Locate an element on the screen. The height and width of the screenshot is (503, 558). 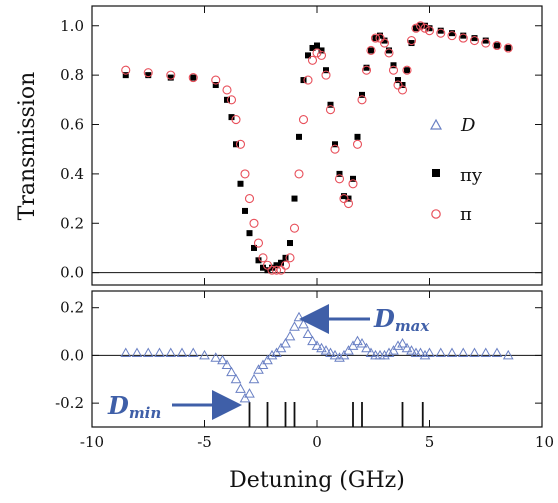
legend: D πy π is located at coordinates (456, 170).